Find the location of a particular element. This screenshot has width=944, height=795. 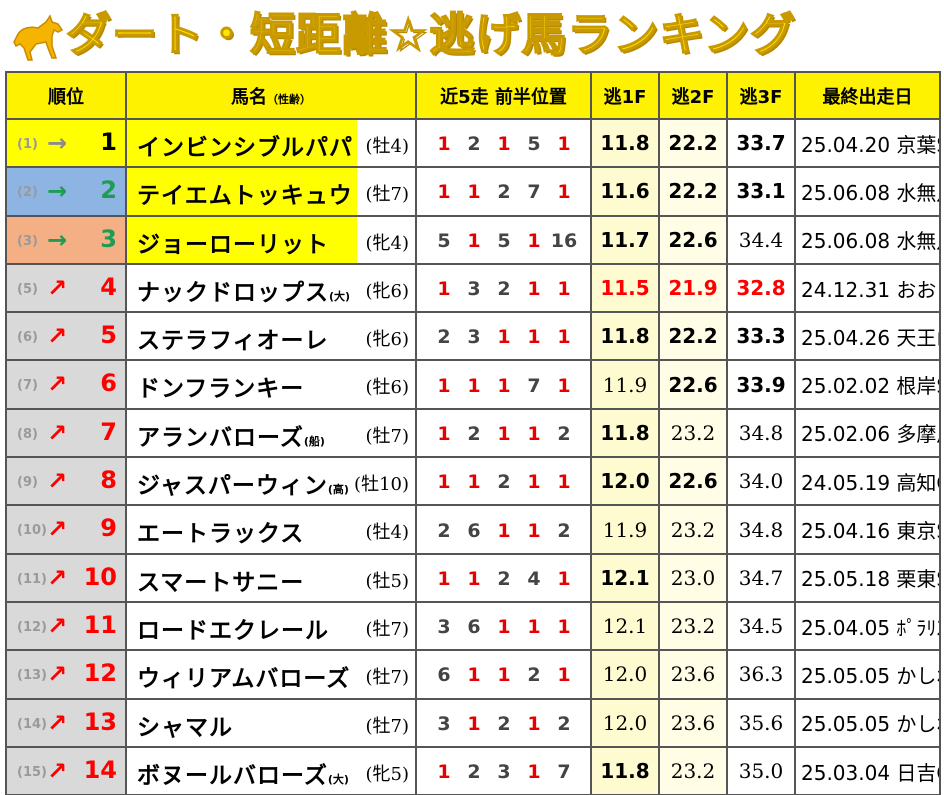

last-race: 25.04.26 天王山S is located at coordinates (867, 336).